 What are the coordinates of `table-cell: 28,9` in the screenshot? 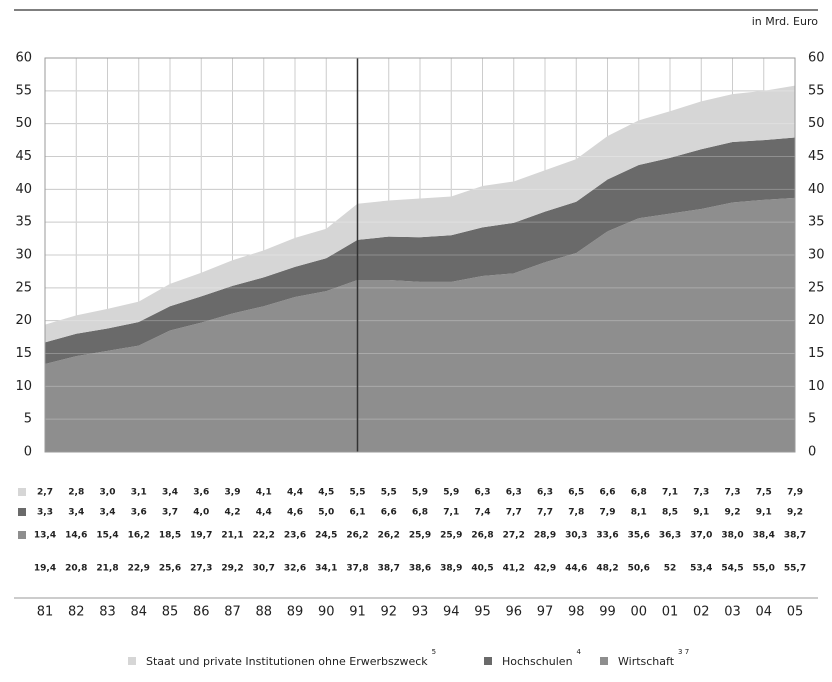 It's located at (545, 536).